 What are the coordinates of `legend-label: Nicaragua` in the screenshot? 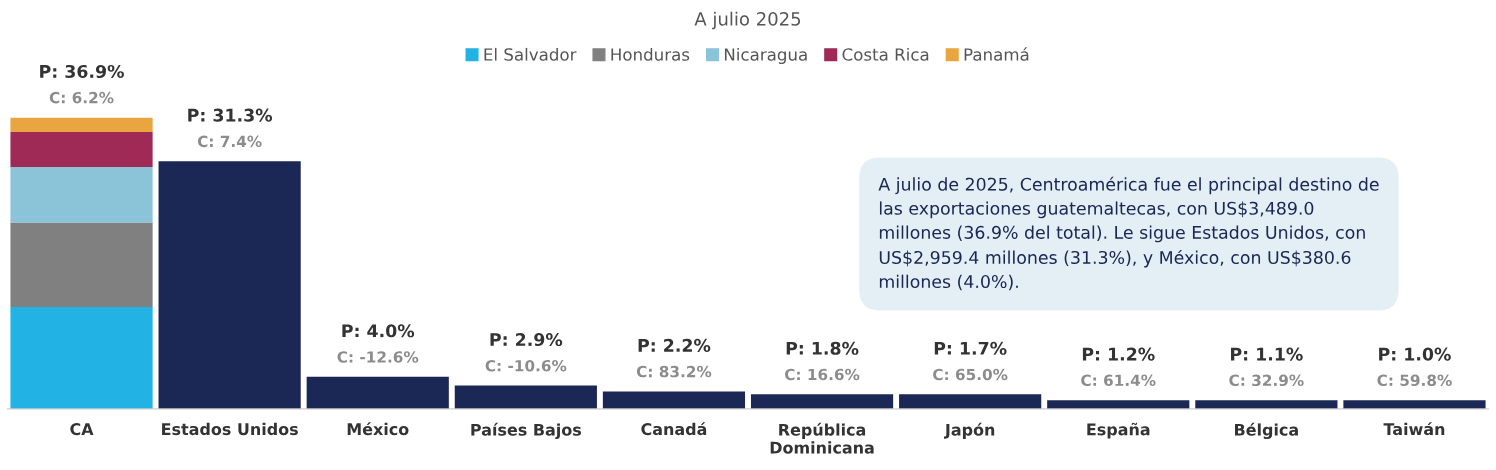 It's located at (765, 56).